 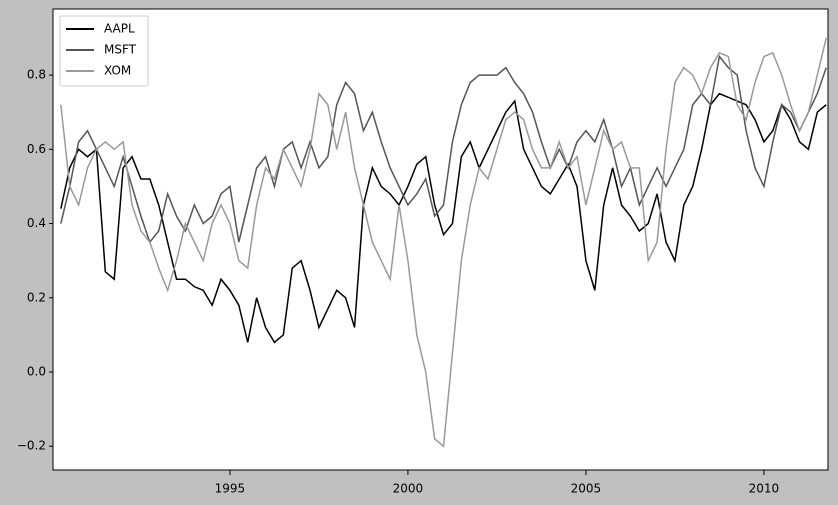 I want to click on x-tick-label: 2005, so click(x=586, y=489).